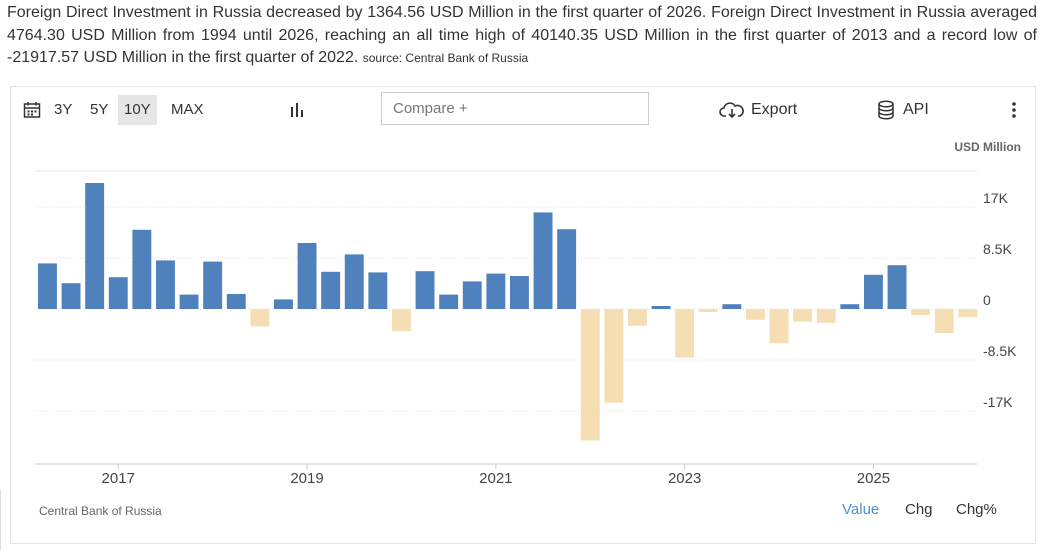 The width and height of the screenshot is (1043, 552). I want to click on range-3y-button: 3Y, so click(63, 109).